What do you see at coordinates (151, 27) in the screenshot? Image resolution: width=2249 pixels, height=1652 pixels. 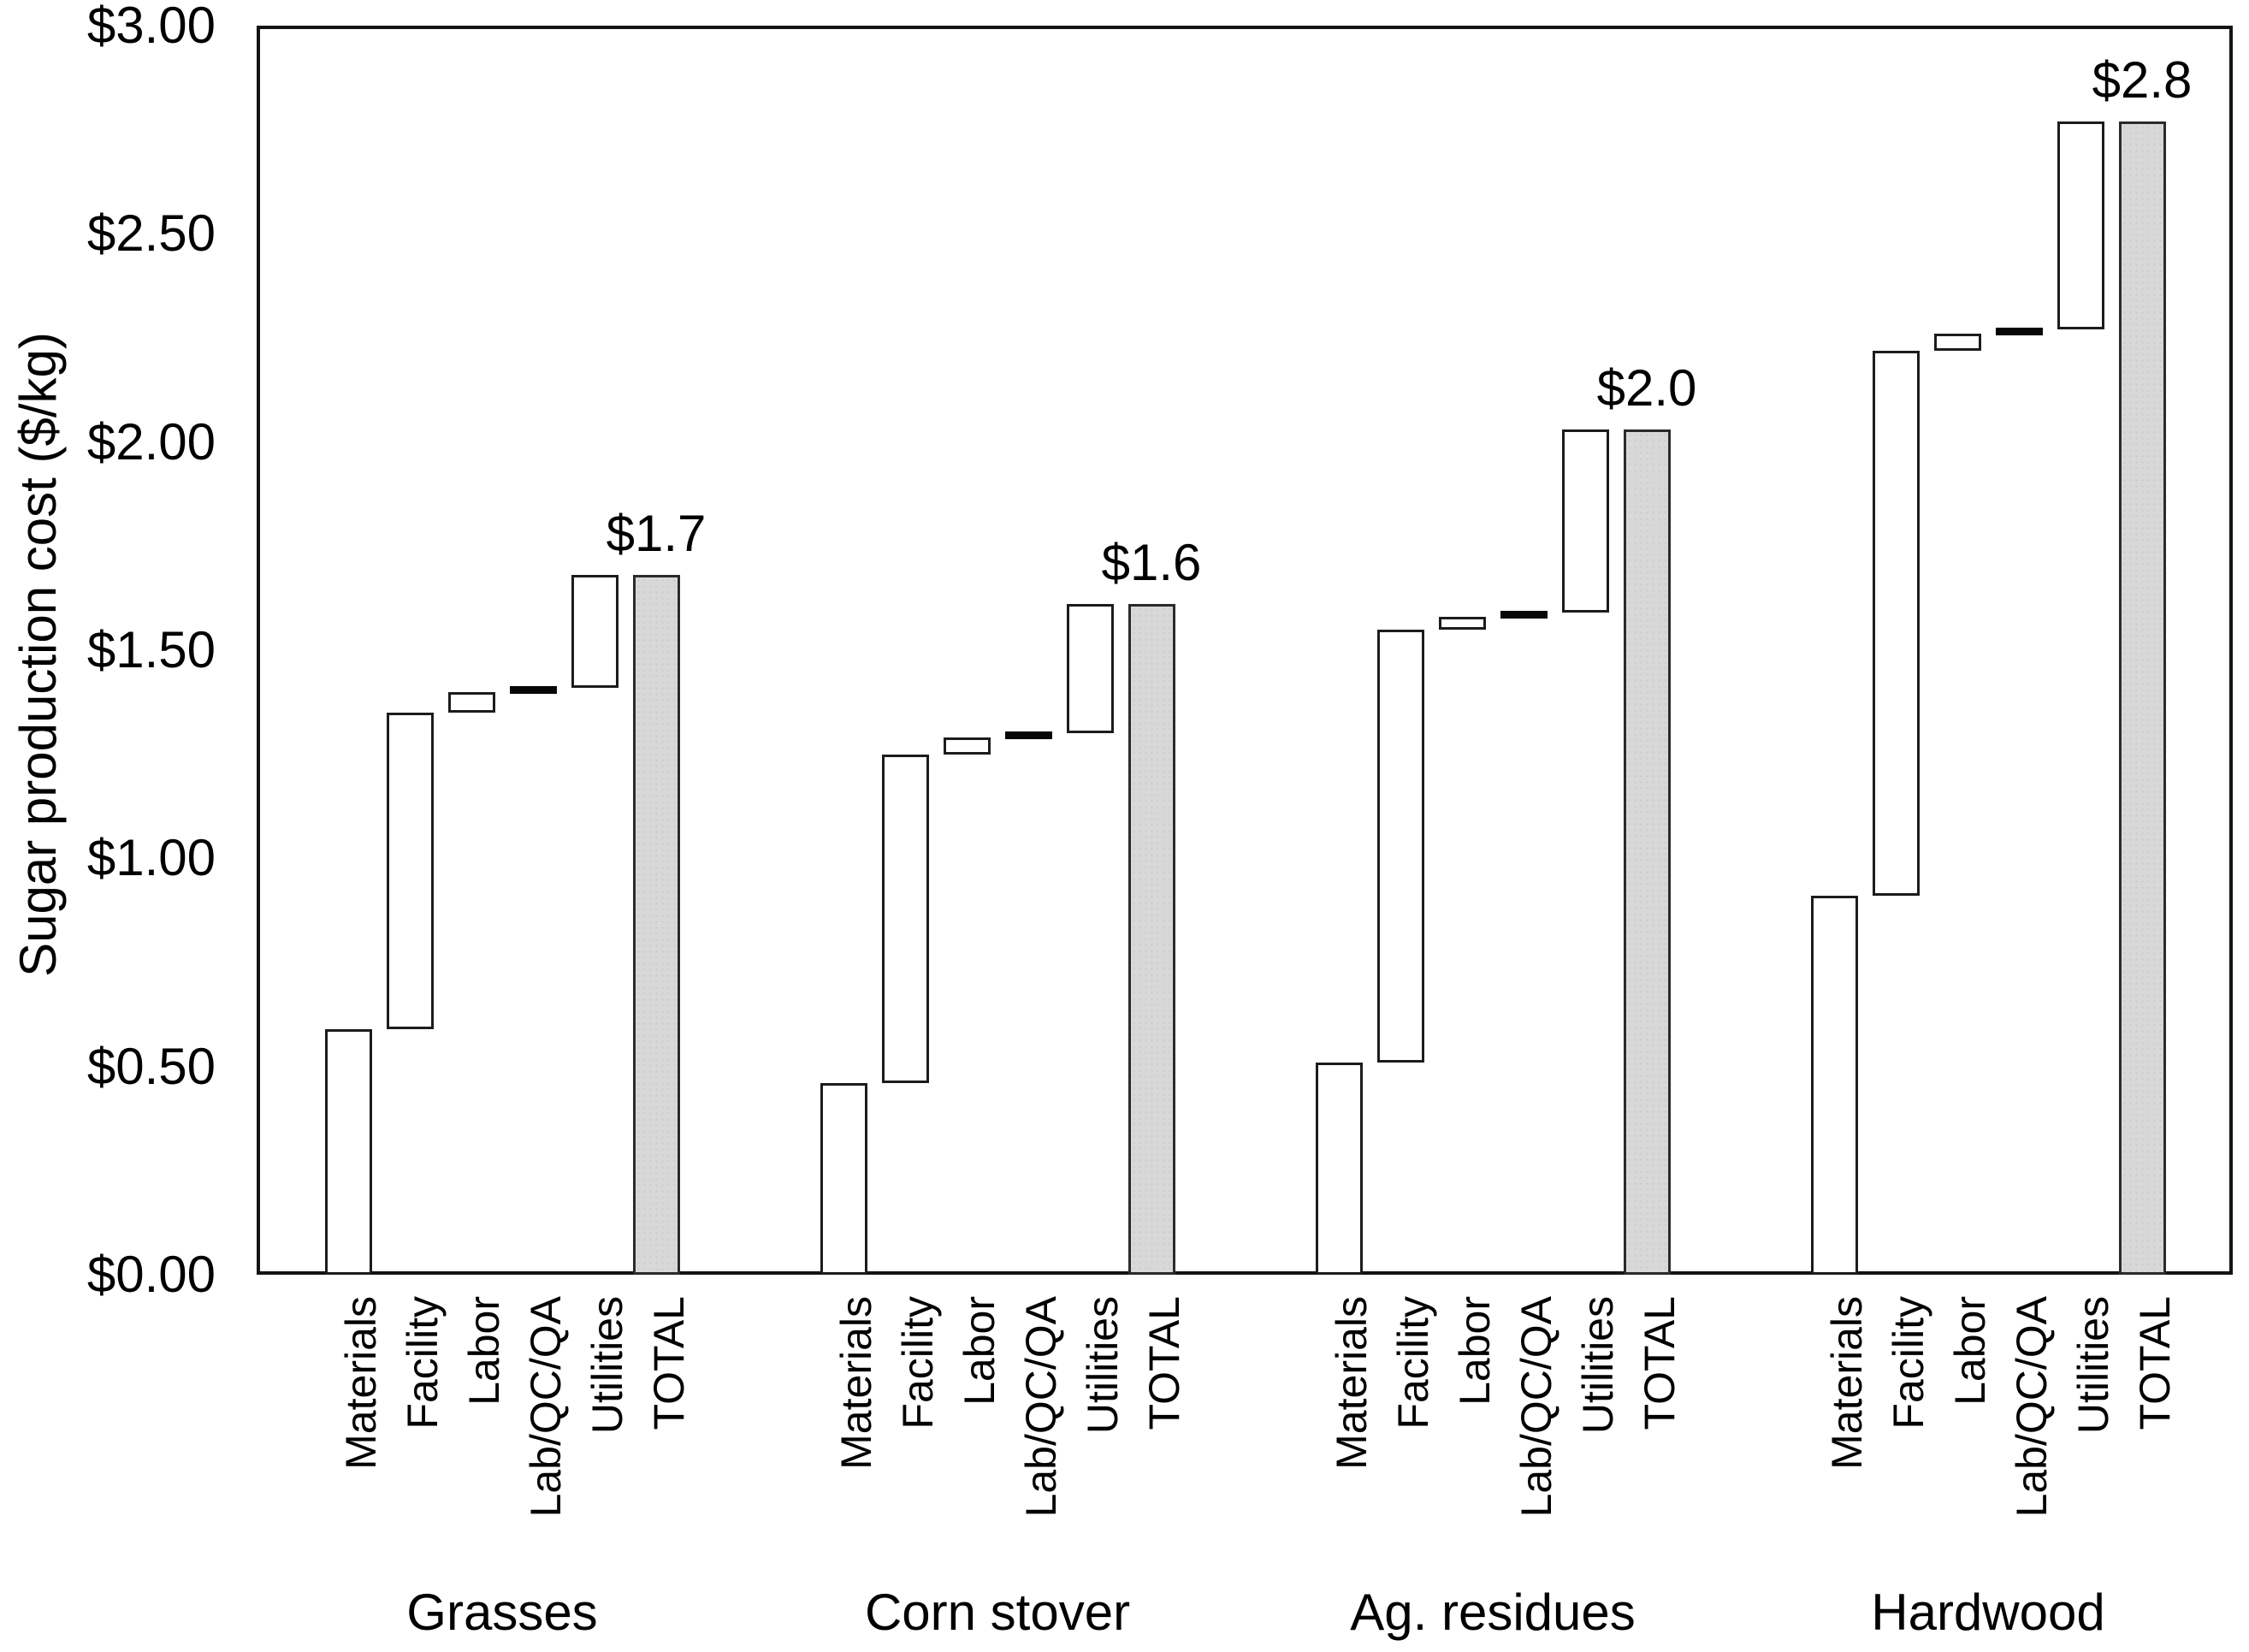 I see `y-tick-label: $3.00` at bounding box center [151, 27].